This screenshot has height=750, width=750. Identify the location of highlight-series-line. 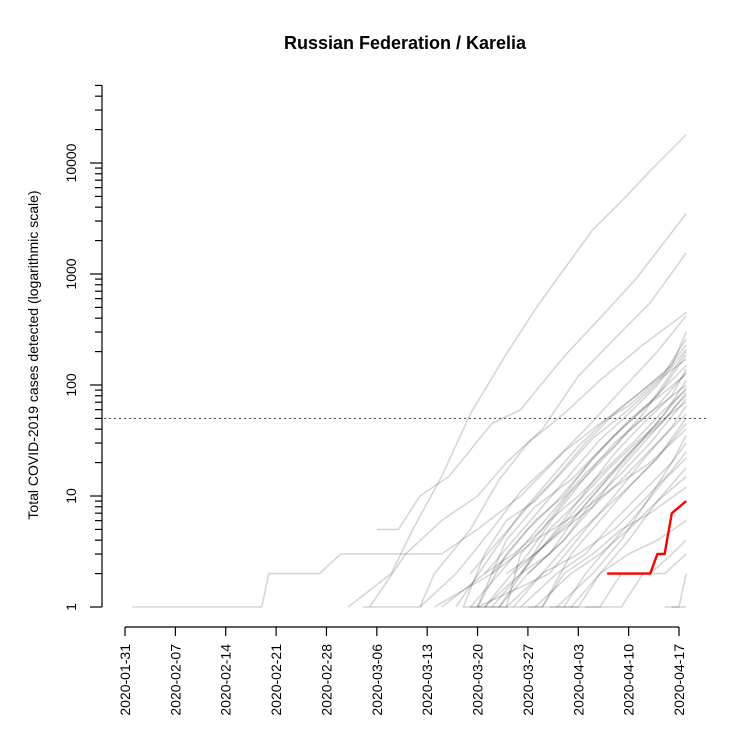
(647, 537).